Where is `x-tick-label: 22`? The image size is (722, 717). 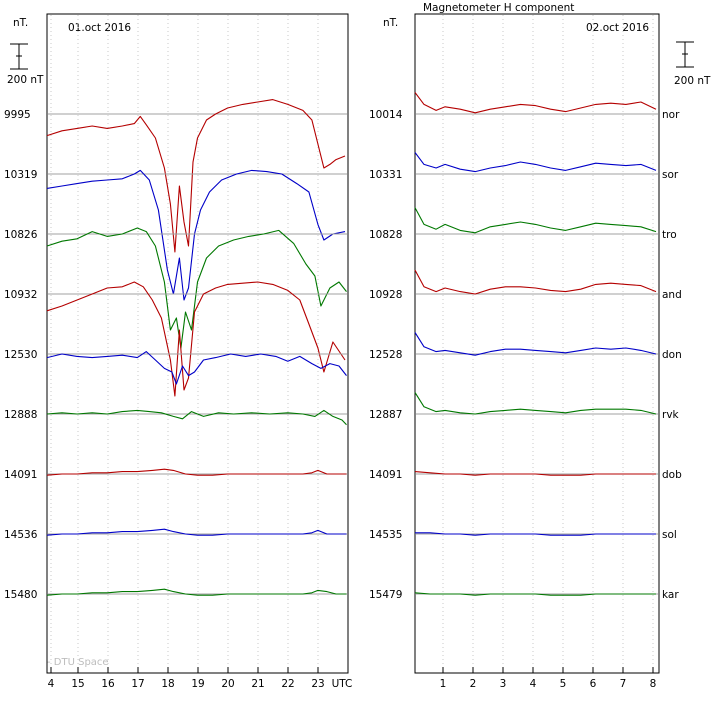 x-tick-label: 22 is located at coordinates (287, 684).